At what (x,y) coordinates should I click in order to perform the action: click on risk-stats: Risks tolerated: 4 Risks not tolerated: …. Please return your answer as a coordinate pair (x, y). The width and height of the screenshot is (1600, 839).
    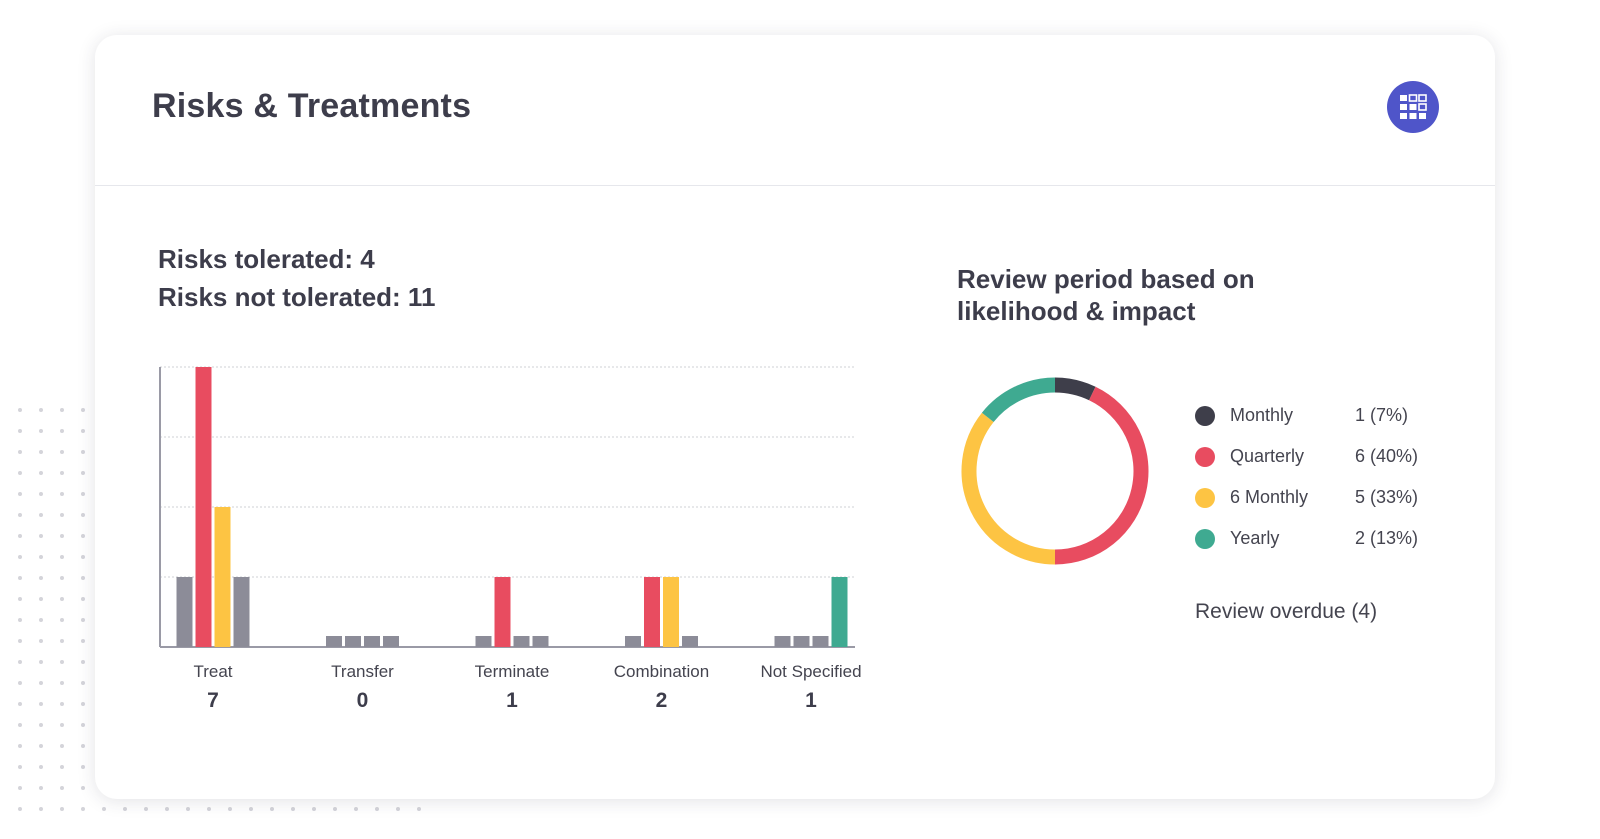
    Looking at the image, I should click on (296, 278).